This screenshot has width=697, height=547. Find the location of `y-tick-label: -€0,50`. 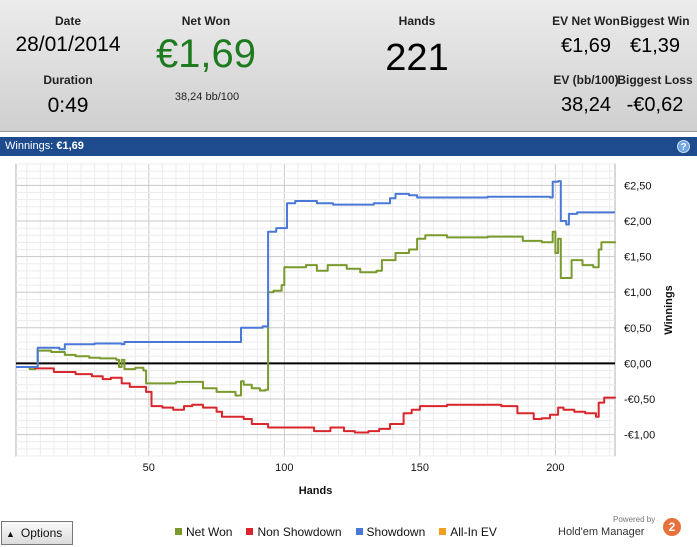

y-tick-label: -€0,50 is located at coordinates (639, 400).